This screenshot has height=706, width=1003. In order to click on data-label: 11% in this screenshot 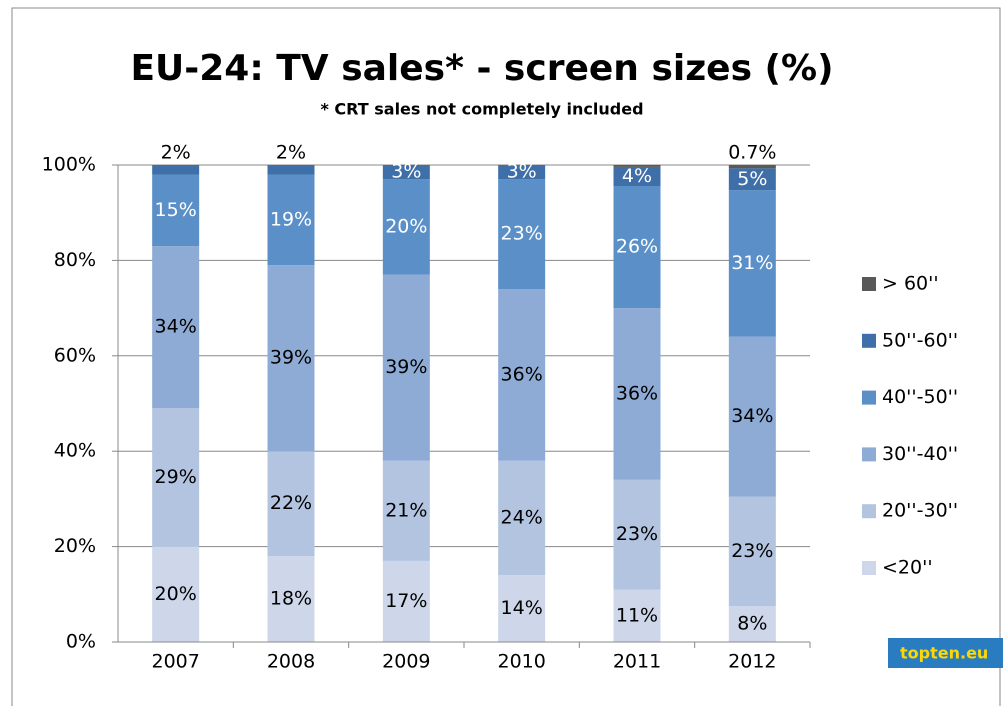, I will do `click(637, 615)`.